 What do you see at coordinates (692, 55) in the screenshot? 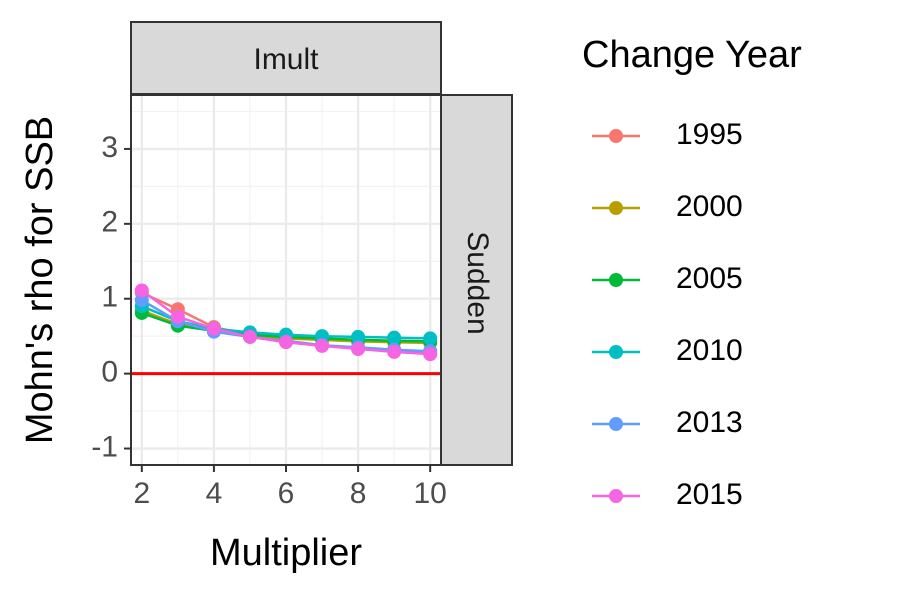
I see `legend-title: Change Year` at bounding box center [692, 55].